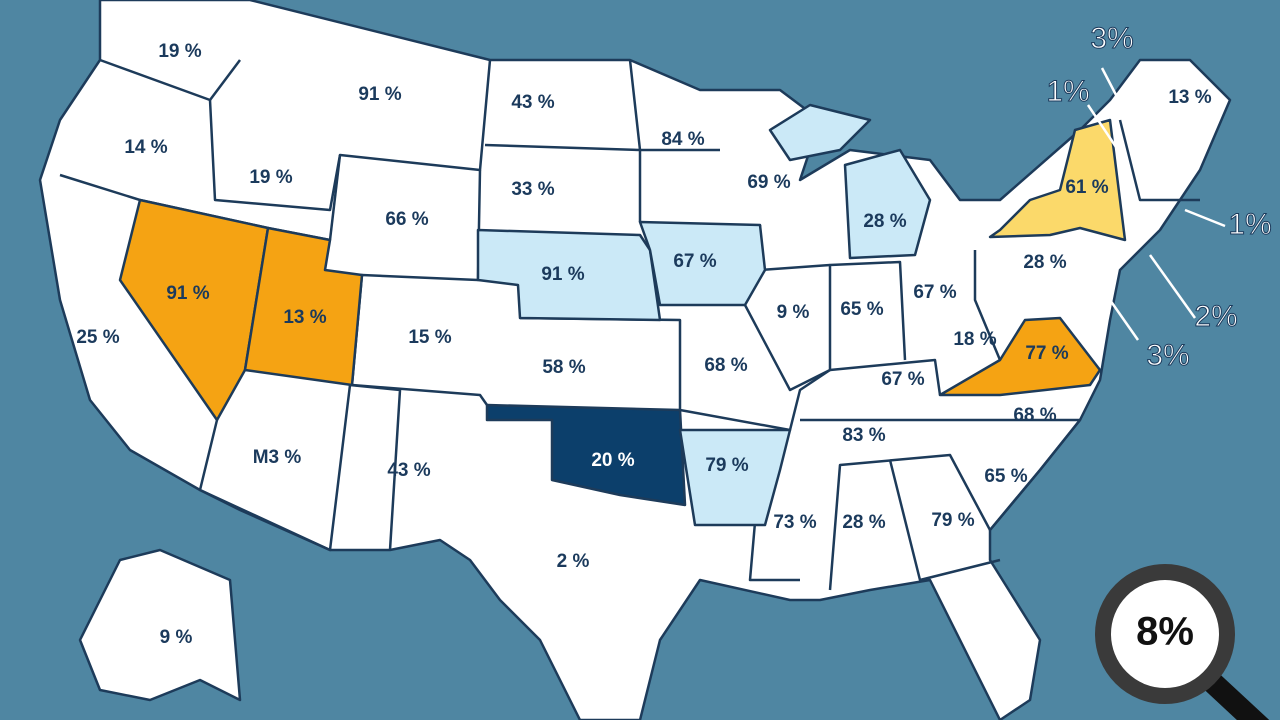  Describe the element at coordinates (1236, 695) in the screenshot. I see `magnifier-handle` at that location.